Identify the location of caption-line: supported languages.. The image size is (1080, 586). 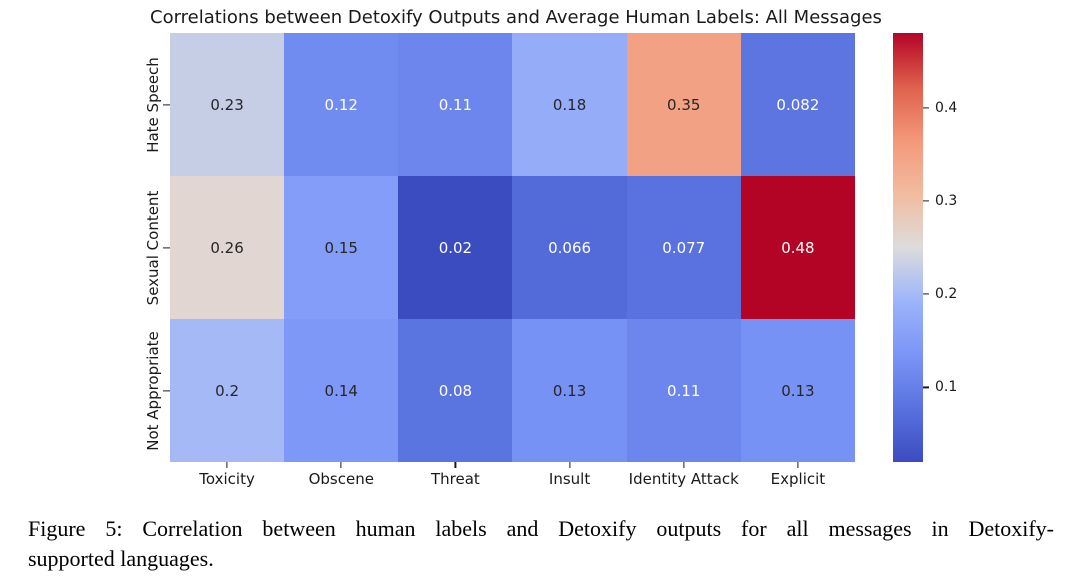
(121, 558).